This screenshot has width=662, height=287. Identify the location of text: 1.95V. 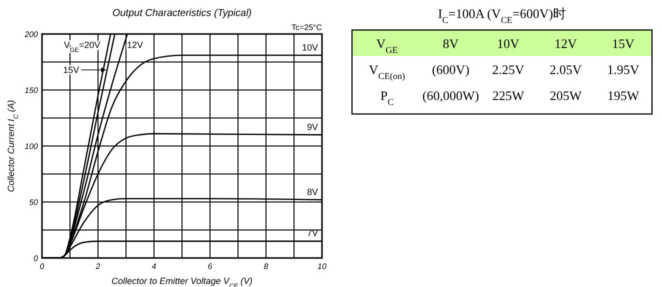
(623, 69).